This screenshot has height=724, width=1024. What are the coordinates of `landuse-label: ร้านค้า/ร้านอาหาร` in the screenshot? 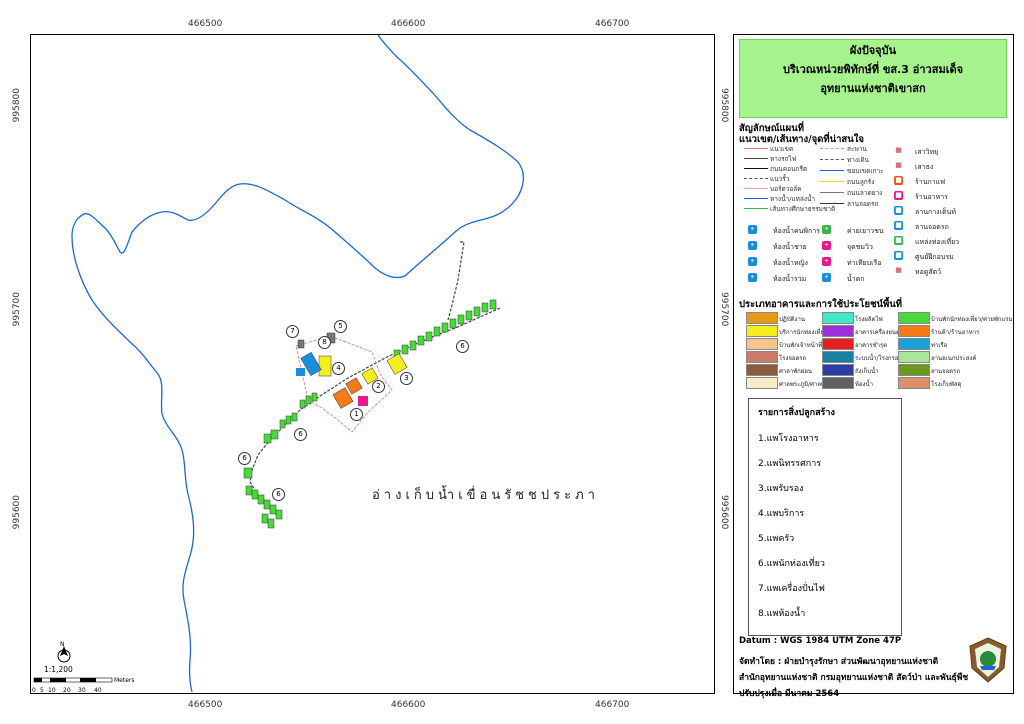 It's located at (955, 332).